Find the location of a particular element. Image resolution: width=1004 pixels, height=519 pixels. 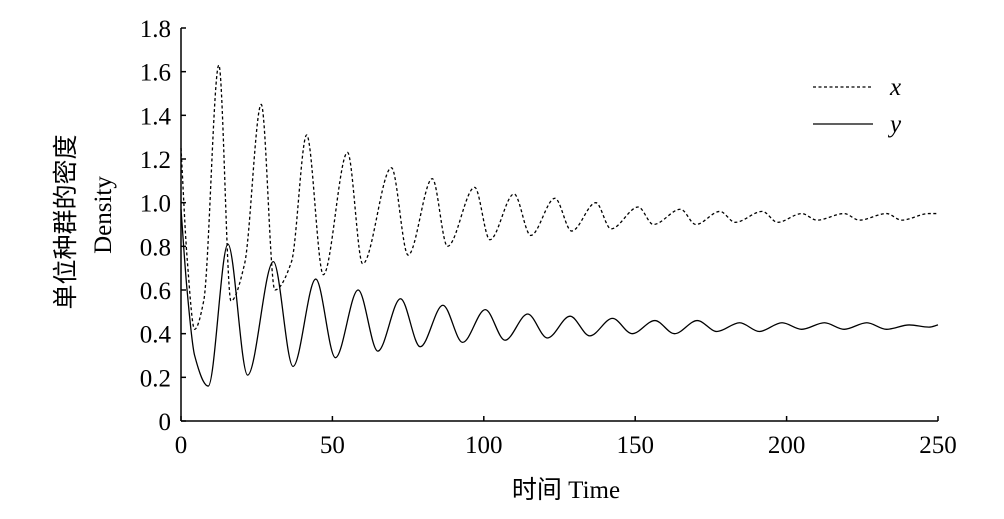

y-tick-label: 0.8 is located at coordinates (155, 247).